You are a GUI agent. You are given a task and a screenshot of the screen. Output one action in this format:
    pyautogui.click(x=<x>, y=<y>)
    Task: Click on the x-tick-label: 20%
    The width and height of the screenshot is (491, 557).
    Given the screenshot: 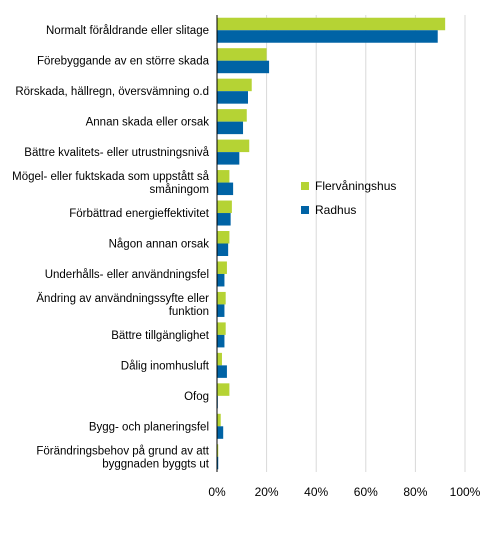 What is the action you would take?
    pyautogui.click(x=267, y=492)
    